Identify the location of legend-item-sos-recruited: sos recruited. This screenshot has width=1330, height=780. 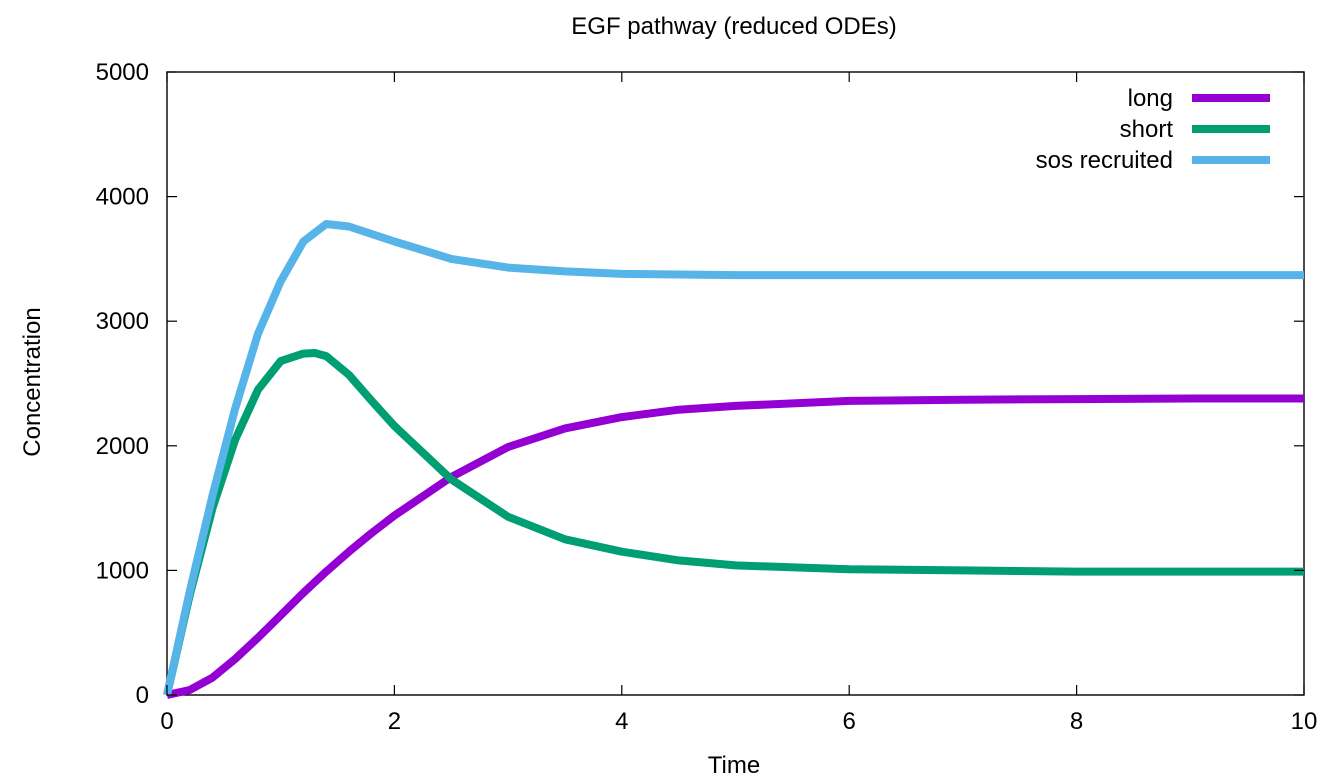
(1153, 160).